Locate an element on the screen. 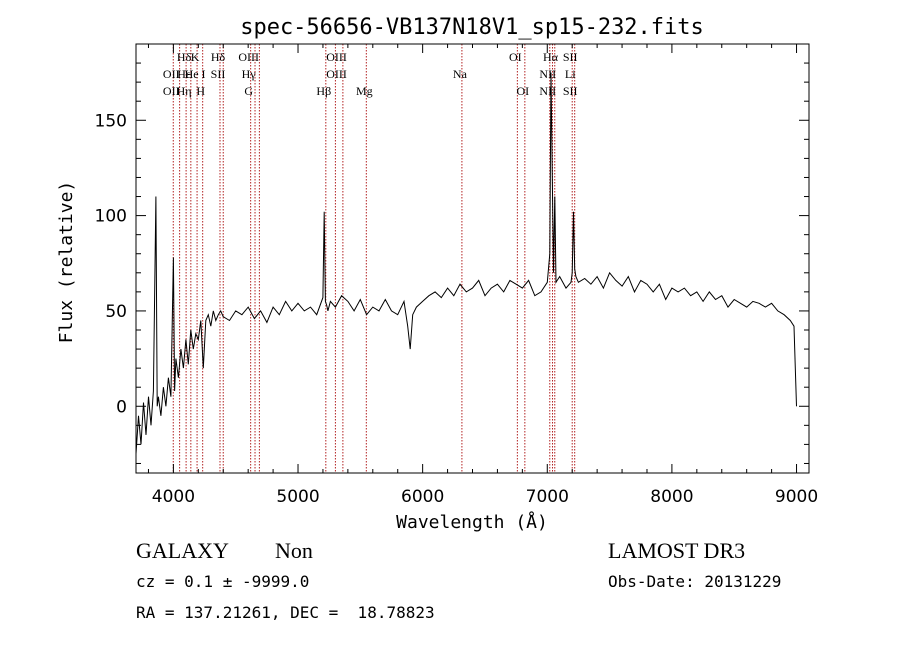 The image size is (900, 649). y-tick-label: 50 is located at coordinates (116, 312).